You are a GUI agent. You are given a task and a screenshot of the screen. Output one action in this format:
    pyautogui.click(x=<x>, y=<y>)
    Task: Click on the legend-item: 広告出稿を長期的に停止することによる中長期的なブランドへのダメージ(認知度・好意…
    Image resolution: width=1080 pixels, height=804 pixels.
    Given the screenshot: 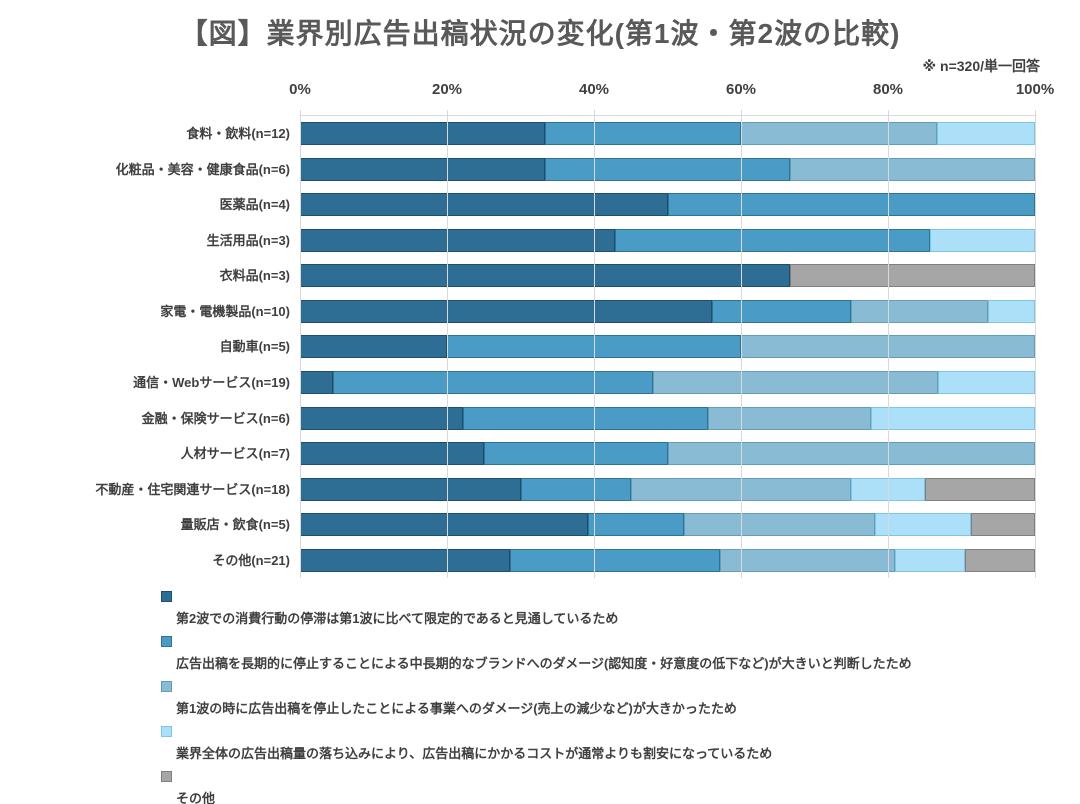 What is the action you would take?
    pyautogui.click(x=536, y=654)
    